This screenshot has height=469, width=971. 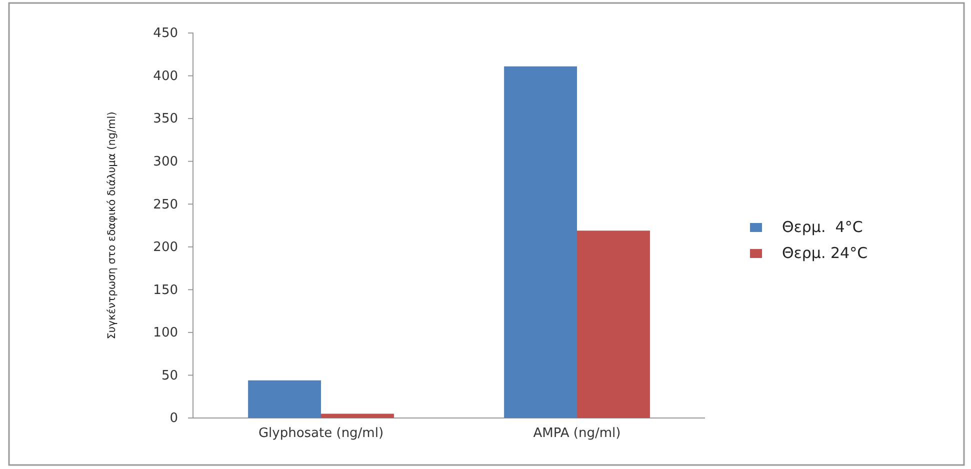 What do you see at coordinates (174, 418) in the screenshot?
I see `y-tick-label: 0` at bounding box center [174, 418].